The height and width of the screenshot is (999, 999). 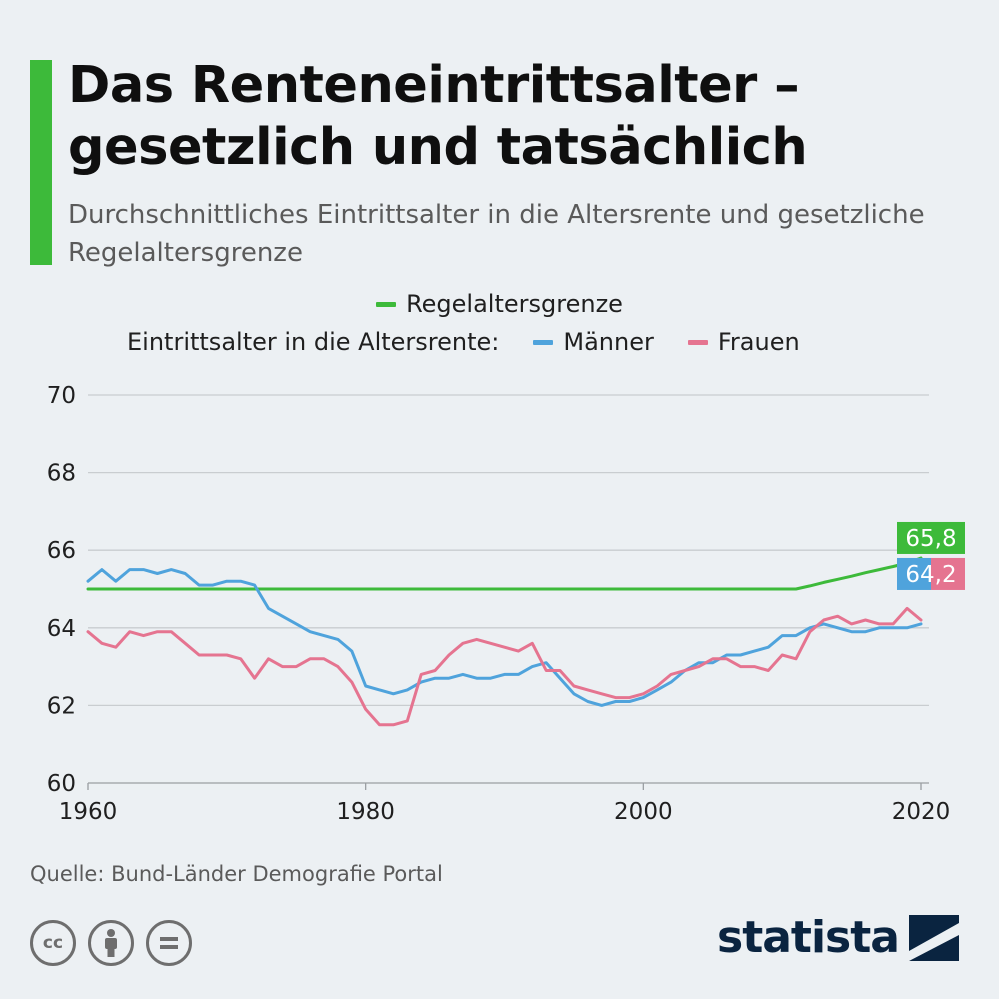 I want to click on end-label-box-regelaltersgrenze, so click(x=931, y=537).